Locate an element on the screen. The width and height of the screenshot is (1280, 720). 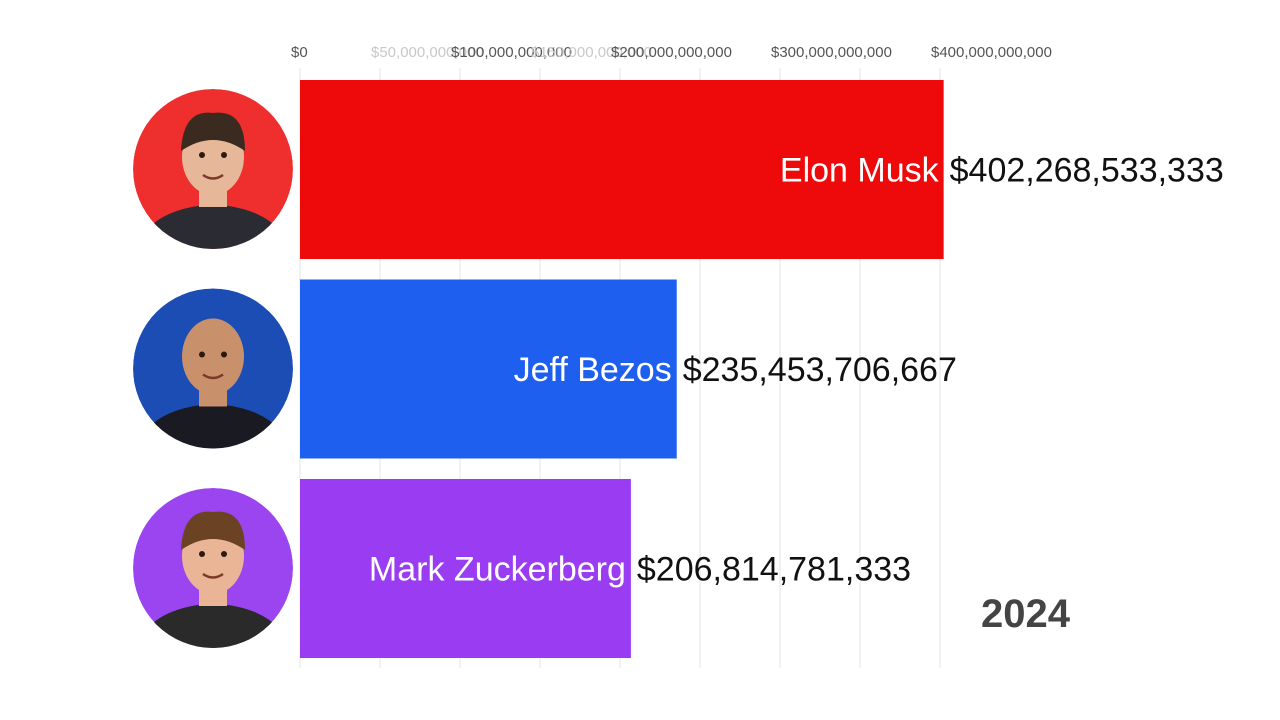
x-tick-label: $400,000,000,000 is located at coordinates (991, 52).